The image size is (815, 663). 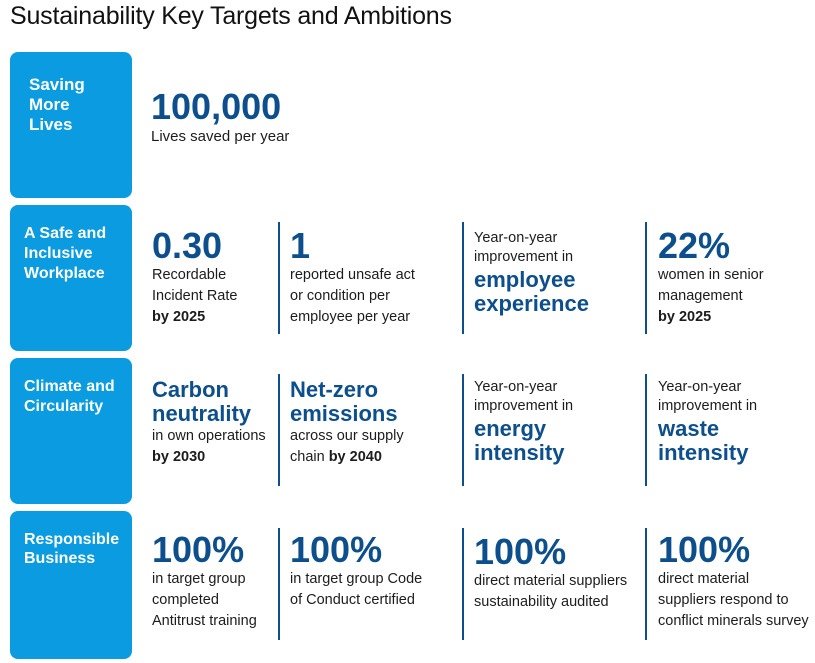 What do you see at coordinates (700, 296) in the screenshot?
I see `target-description: management` at bounding box center [700, 296].